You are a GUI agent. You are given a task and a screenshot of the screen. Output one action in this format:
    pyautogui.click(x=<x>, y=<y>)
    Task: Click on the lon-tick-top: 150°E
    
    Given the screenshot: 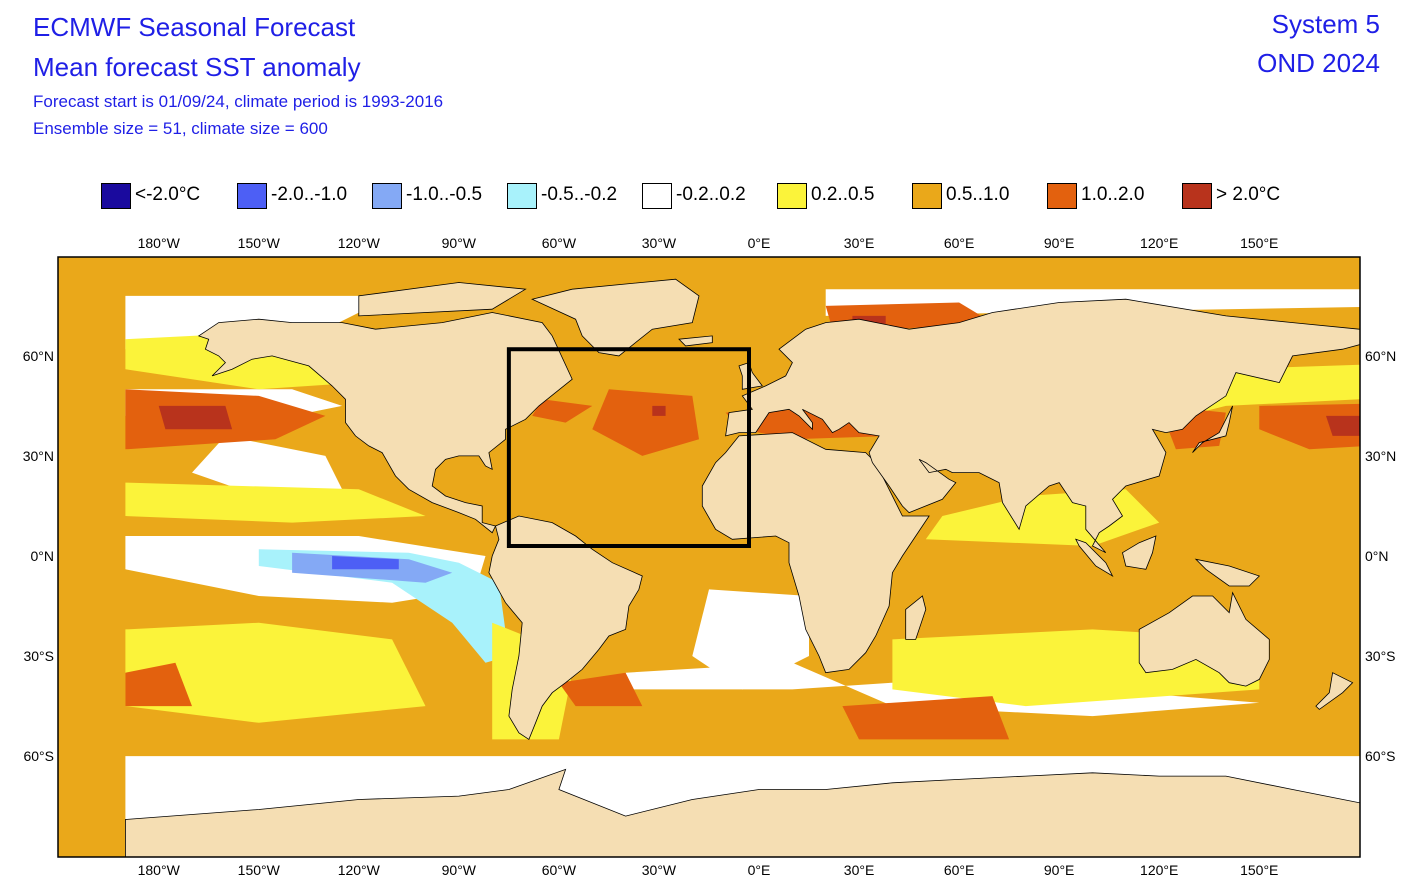 What is the action you would take?
    pyautogui.click(x=1259, y=243)
    